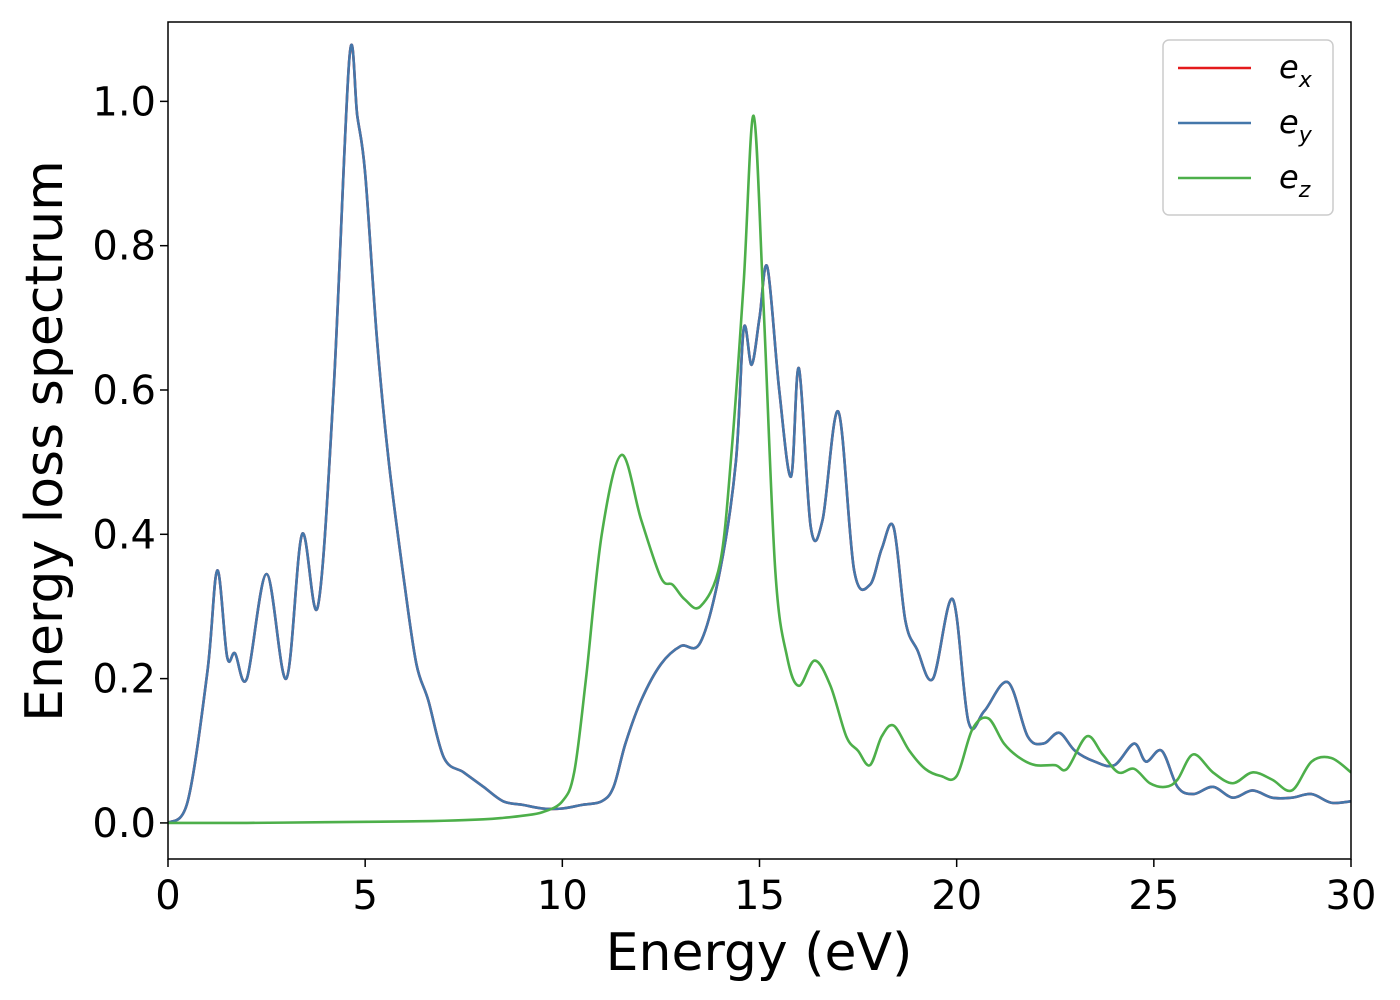 The image size is (1400, 1000). Describe the element at coordinates (1296, 125) in the screenshot. I see `legend-label-ey: ey` at that location.